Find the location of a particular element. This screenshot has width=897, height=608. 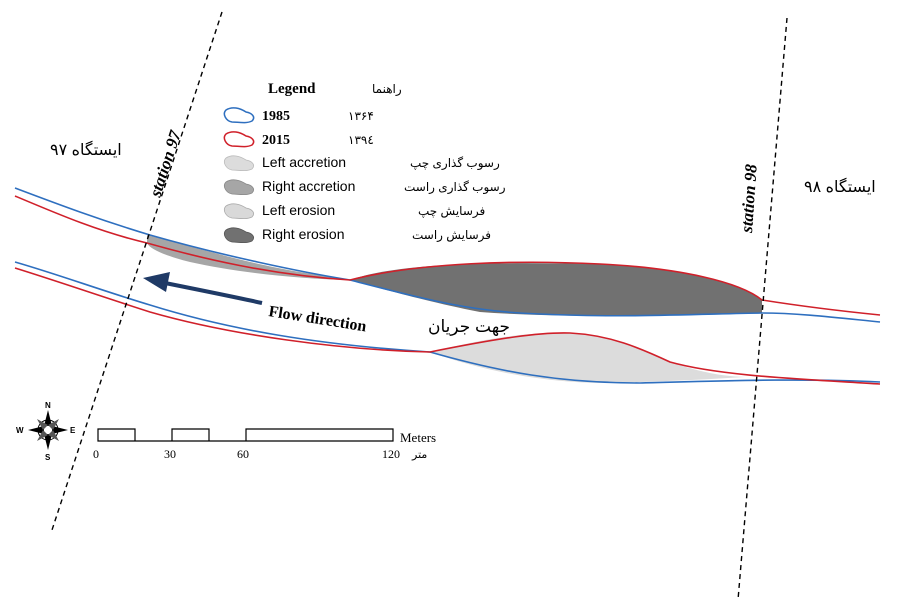

legend-right-erosion-label-fa: فرسایش راست is located at coordinates (451, 235).